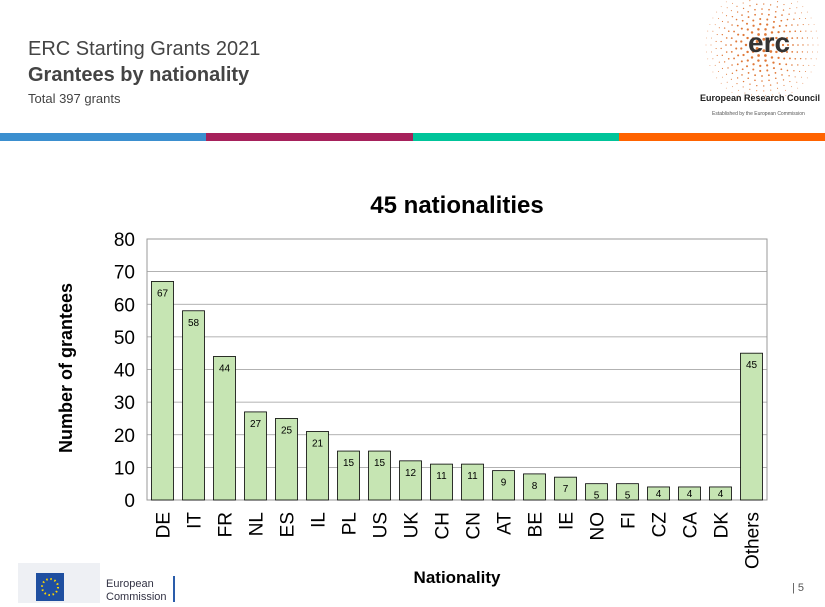 The height and width of the screenshot is (607, 825). What do you see at coordinates (441, 476) in the screenshot?
I see `data-label: 11` at bounding box center [441, 476].